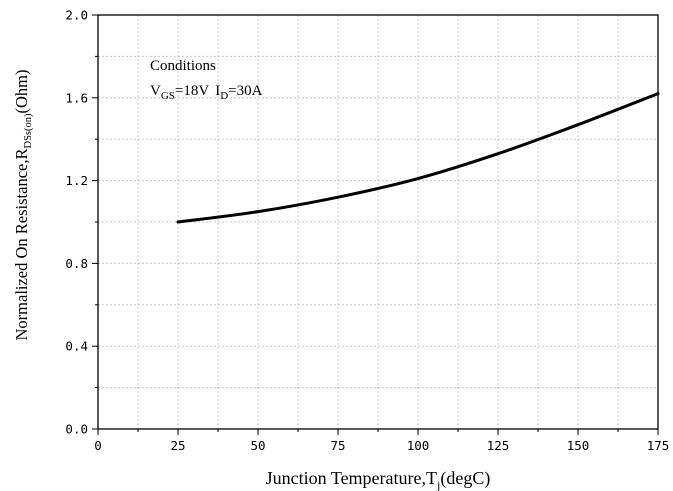  What do you see at coordinates (192, 91) in the screenshot?
I see `vgs-value: =18V` at bounding box center [192, 91].